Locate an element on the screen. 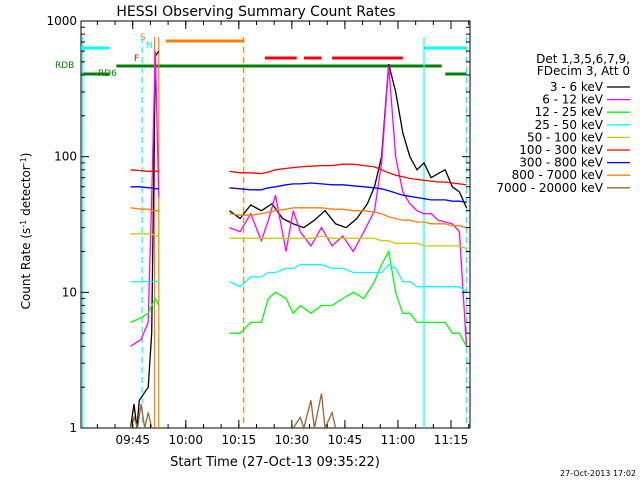 This screenshot has width=640, height=480. y-tick-label: 10 is located at coordinates (69, 292).